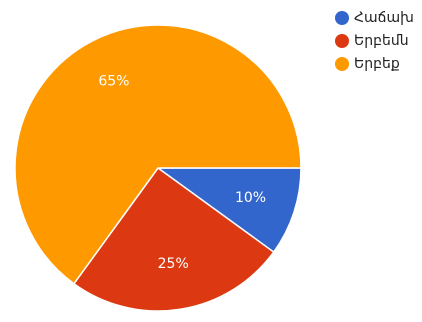 The height and width of the screenshot is (322, 422). What do you see at coordinates (377, 64) in the screenshot?
I see `legend-label: Երբեք` at bounding box center [377, 64].